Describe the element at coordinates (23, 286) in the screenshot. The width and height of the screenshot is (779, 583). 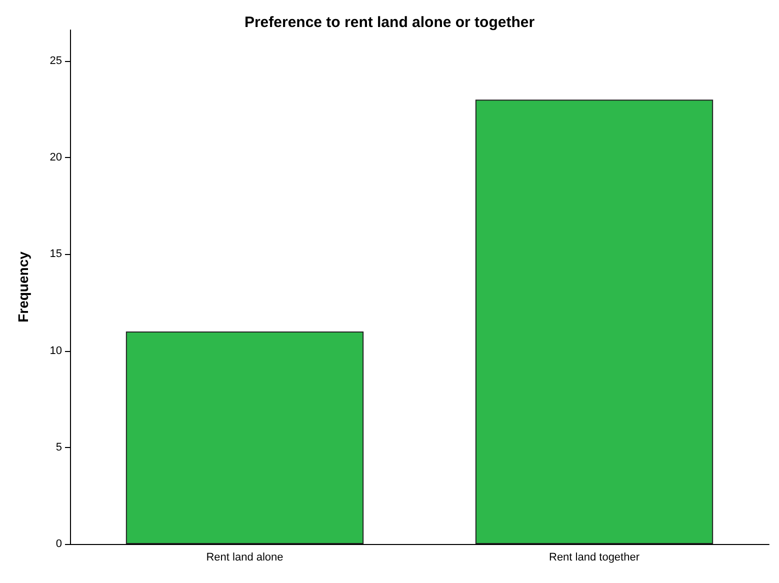
I see `y-axis-title: Frequency` at that location.